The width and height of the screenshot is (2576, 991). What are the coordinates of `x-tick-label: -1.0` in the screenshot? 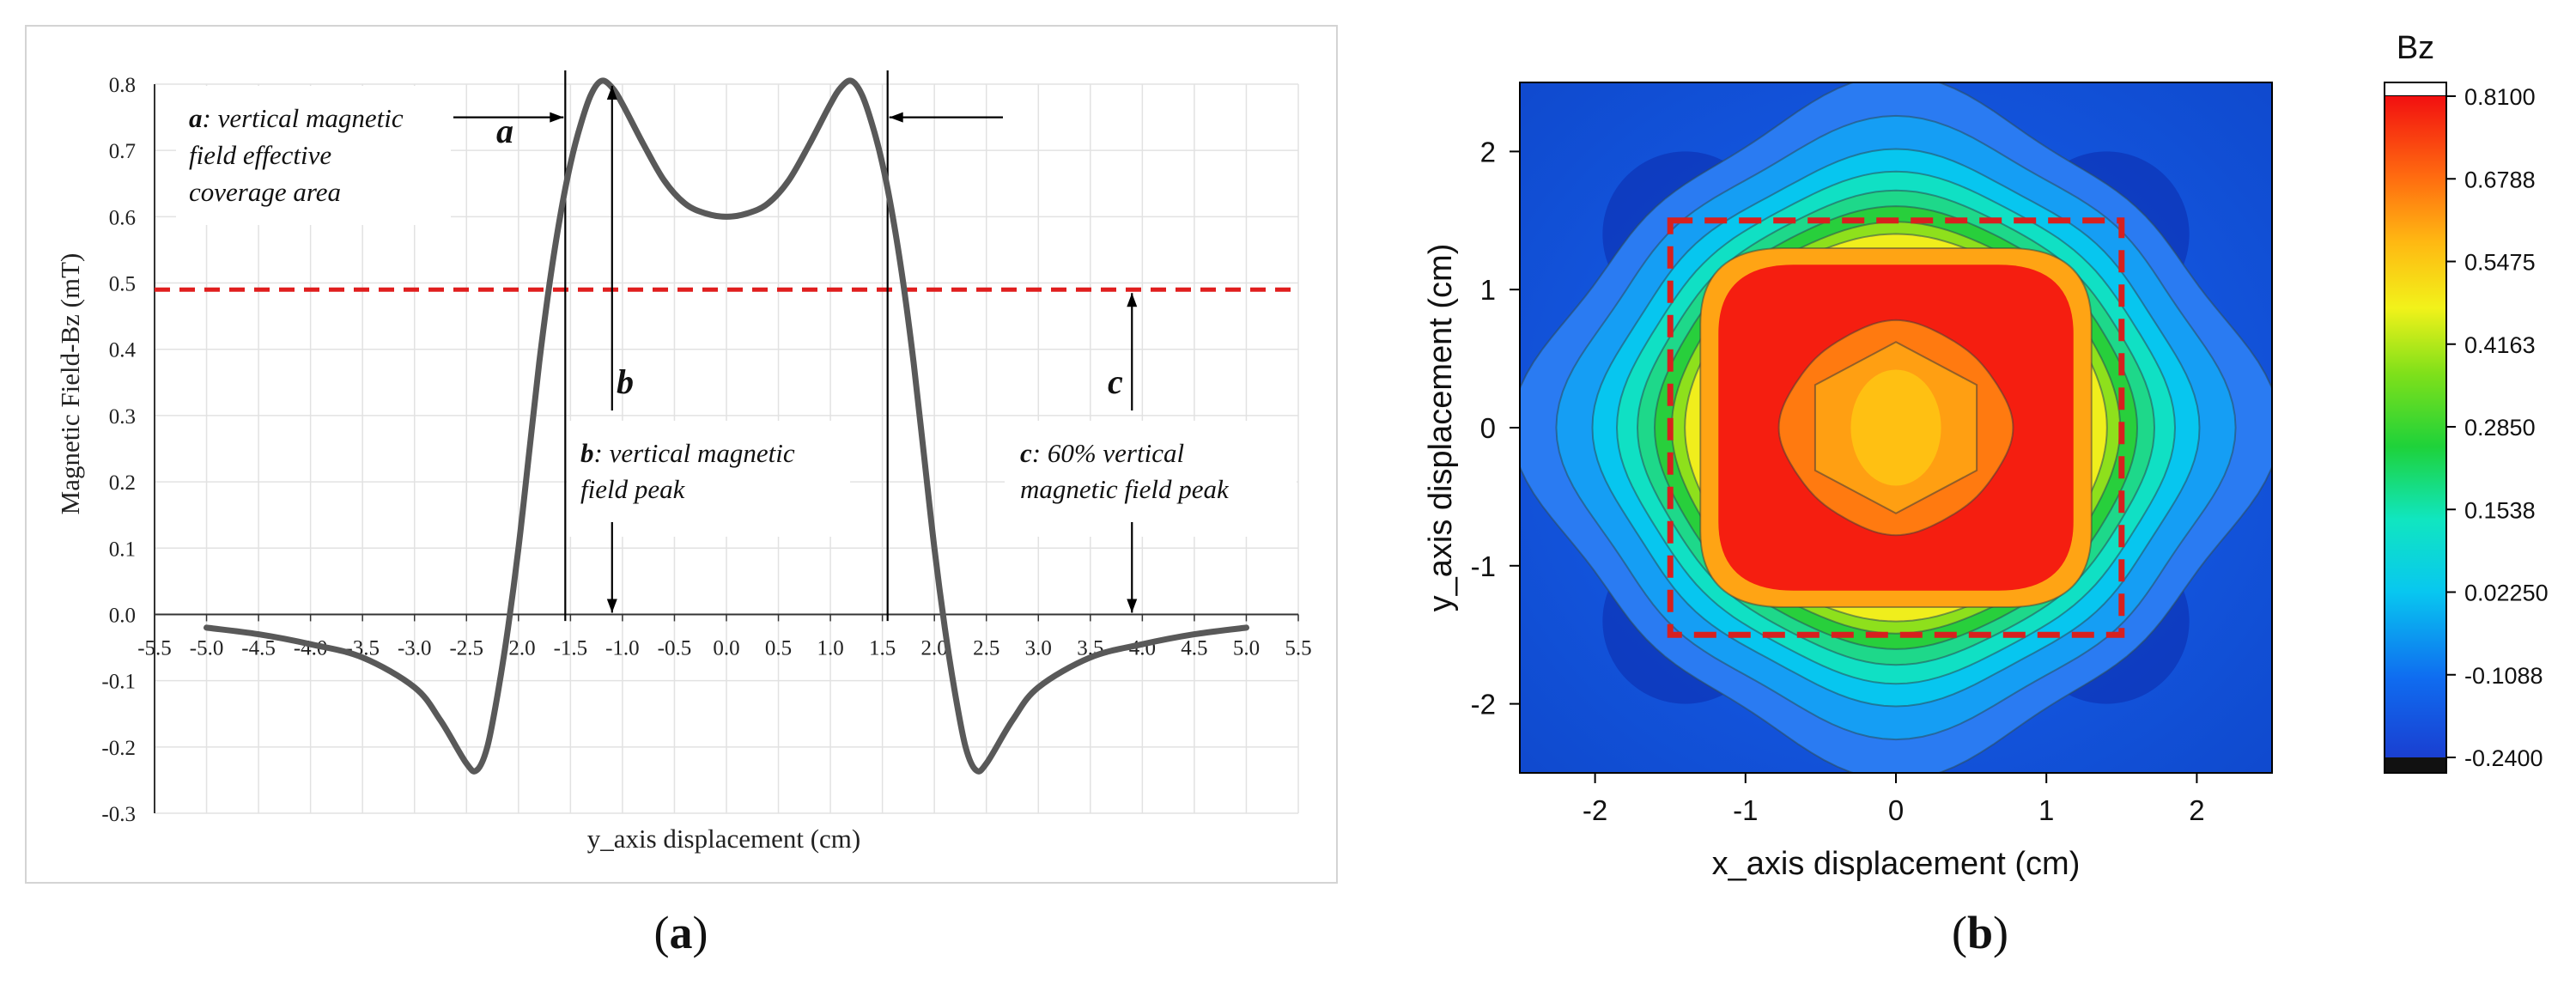 It's located at (622, 648).